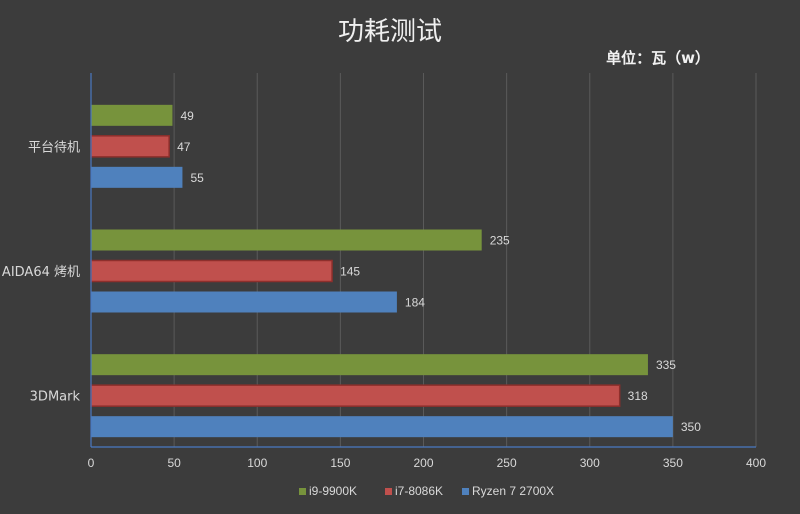 Image resolution: width=800 pixels, height=514 pixels. Describe the element at coordinates (658, 58) in the screenshot. I see `unit-label: 单位：瓦（w）` at that location.